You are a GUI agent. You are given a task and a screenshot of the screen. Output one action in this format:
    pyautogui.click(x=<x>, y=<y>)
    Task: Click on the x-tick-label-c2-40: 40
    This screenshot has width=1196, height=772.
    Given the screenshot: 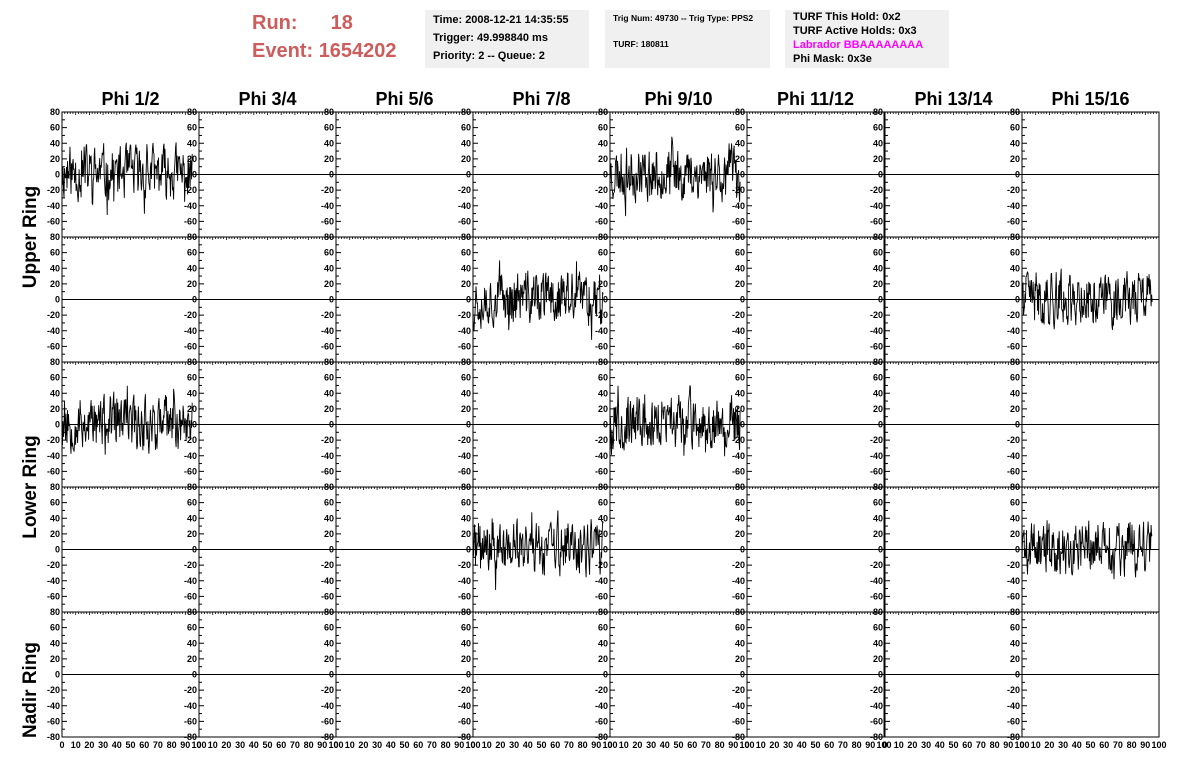 What is the action you would take?
    pyautogui.click(x=391, y=745)
    